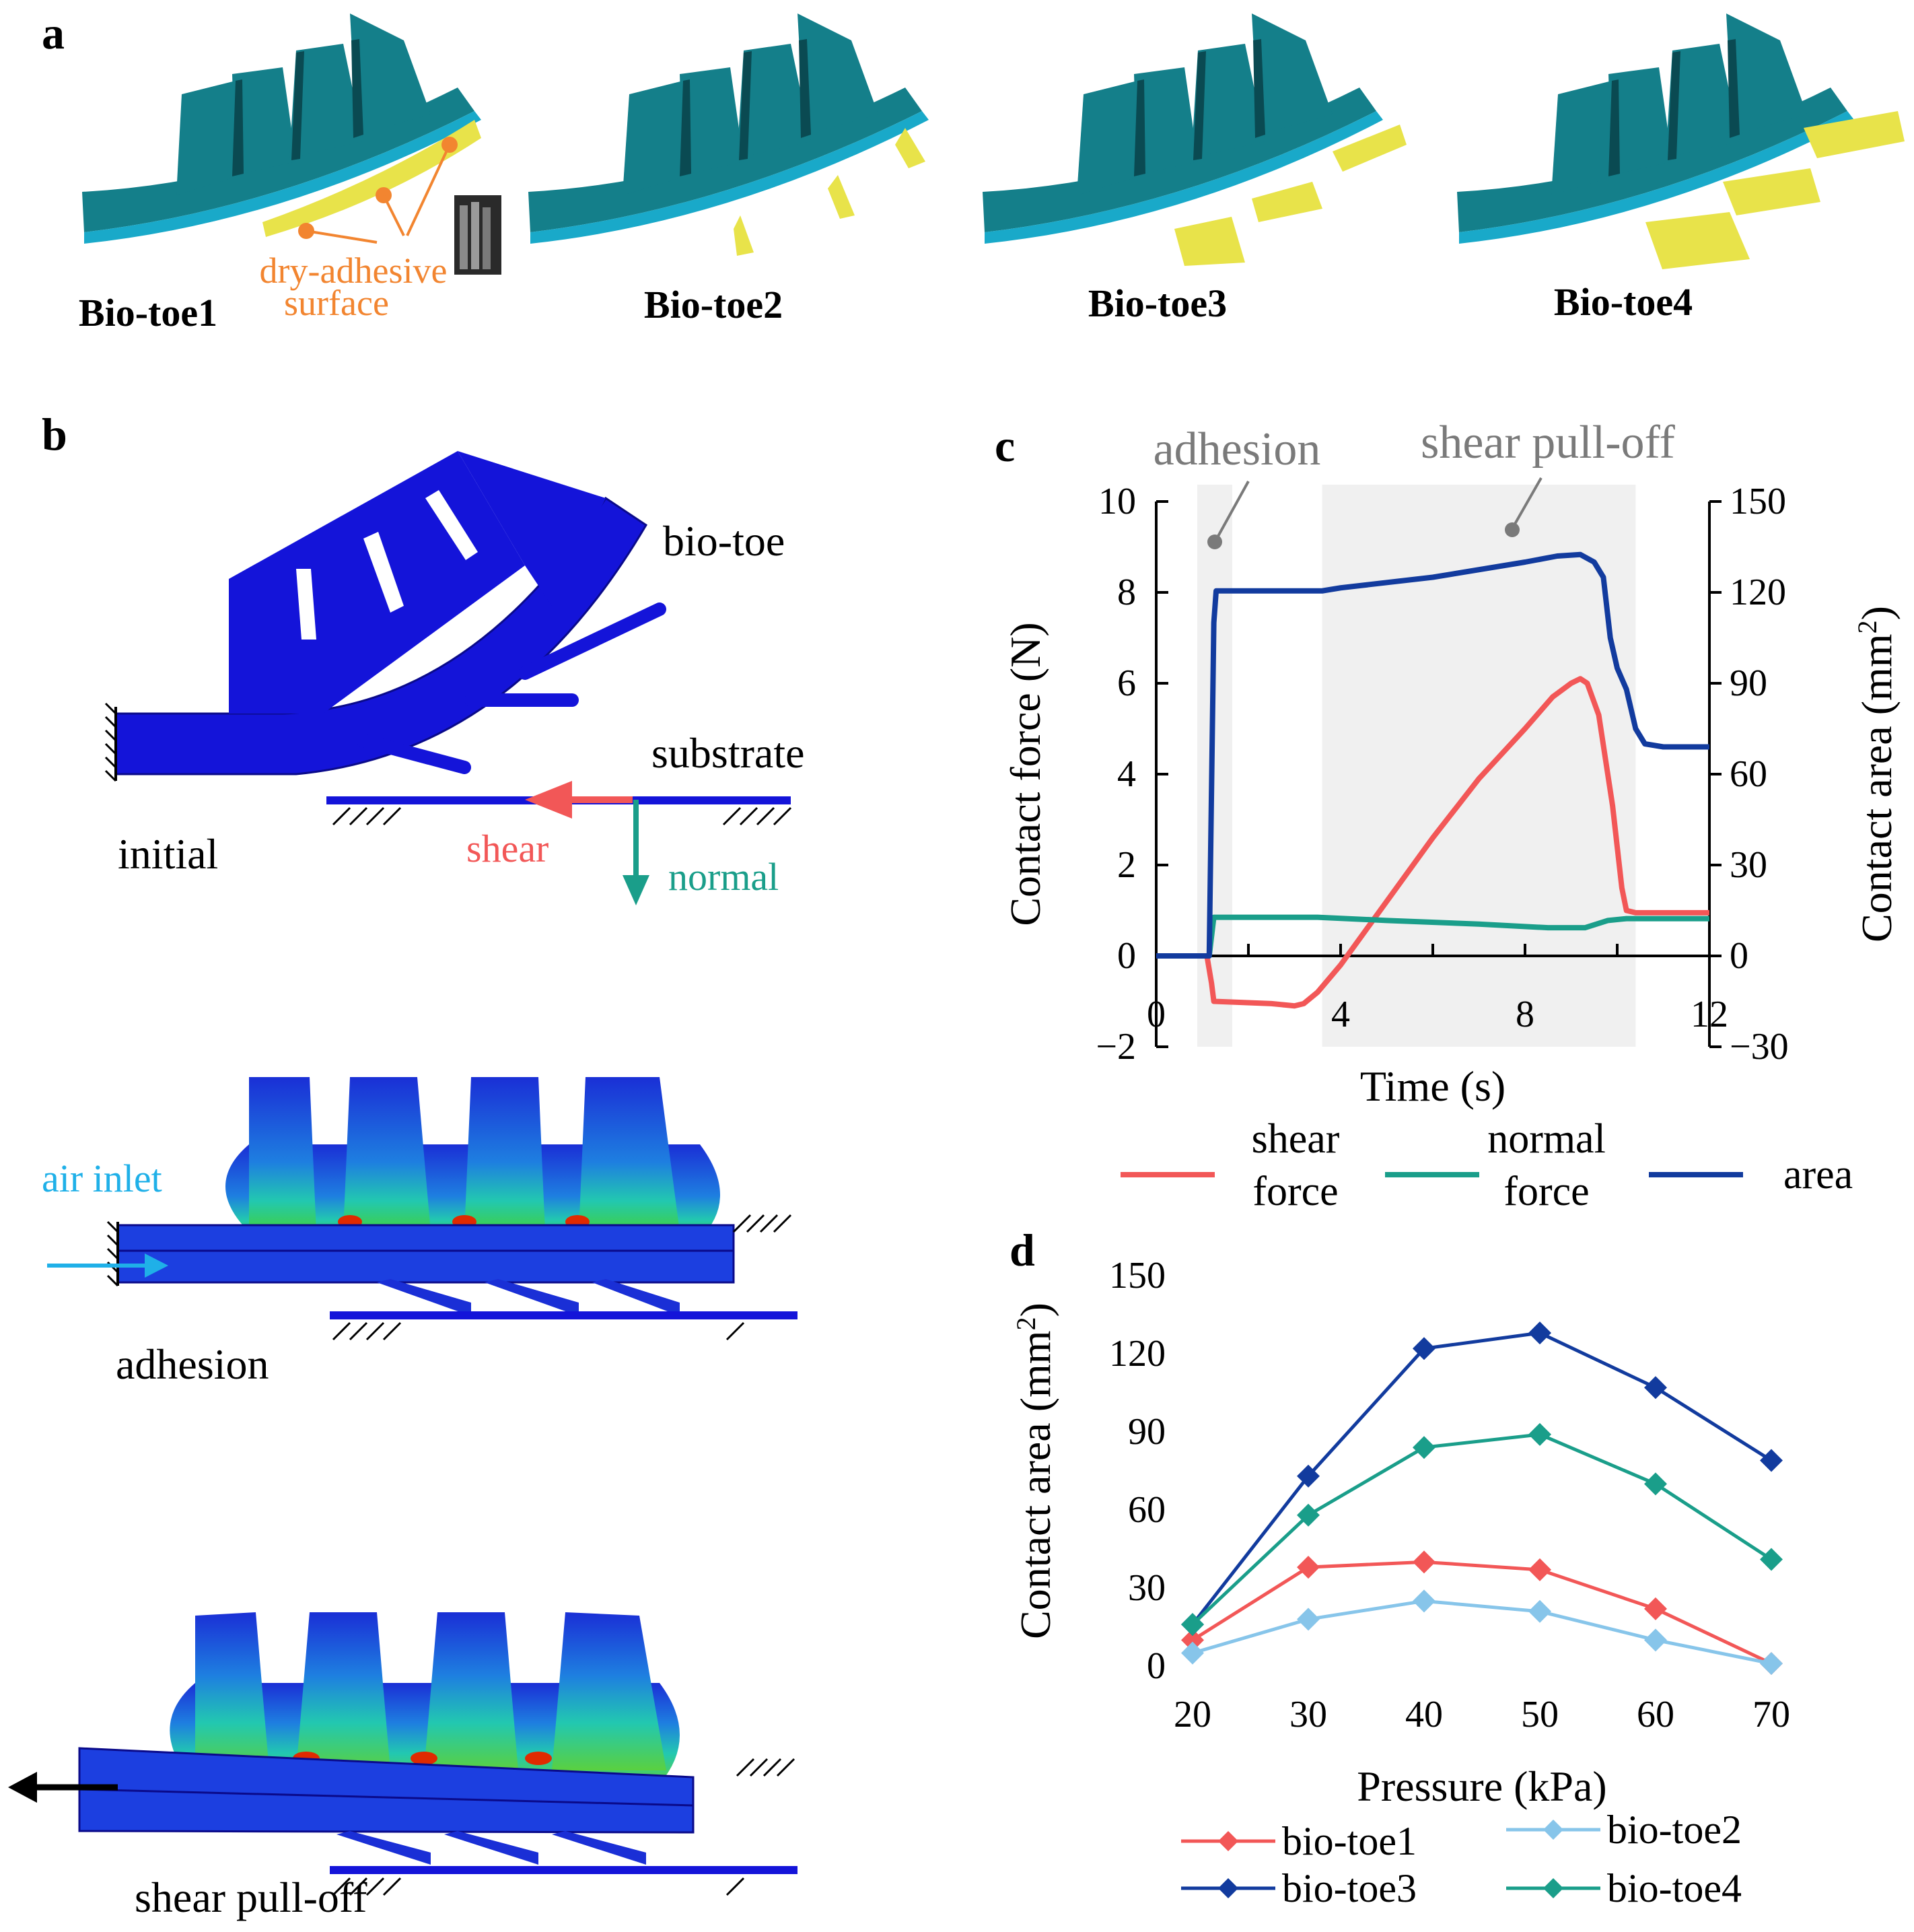 The height and width of the screenshot is (1932, 1914). What do you see at coordinates (1147, 1588) in the screenshot?
I see `d-ytick-label: 30` at bounding box center [1147, 1588].